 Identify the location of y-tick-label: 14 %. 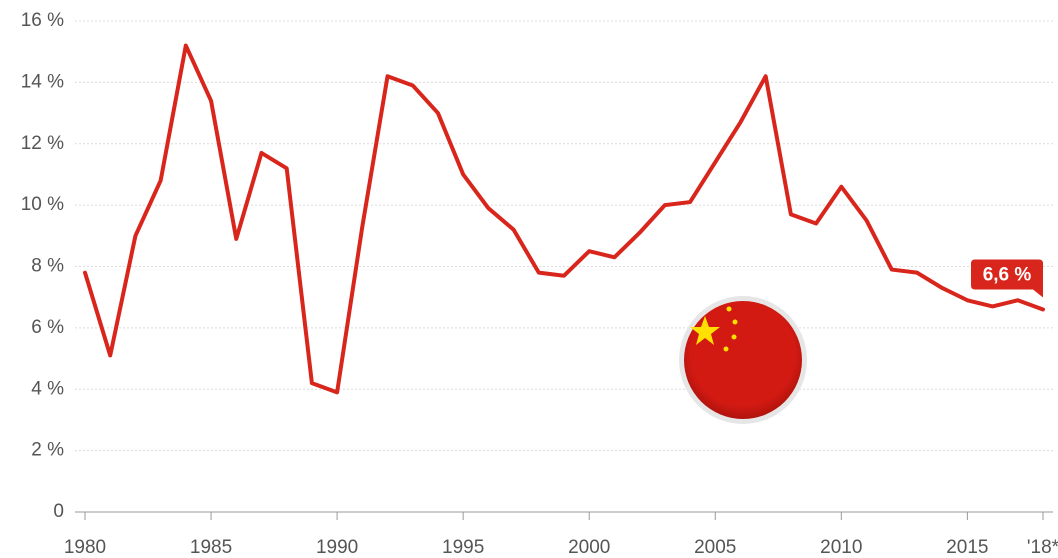
(42, 81).